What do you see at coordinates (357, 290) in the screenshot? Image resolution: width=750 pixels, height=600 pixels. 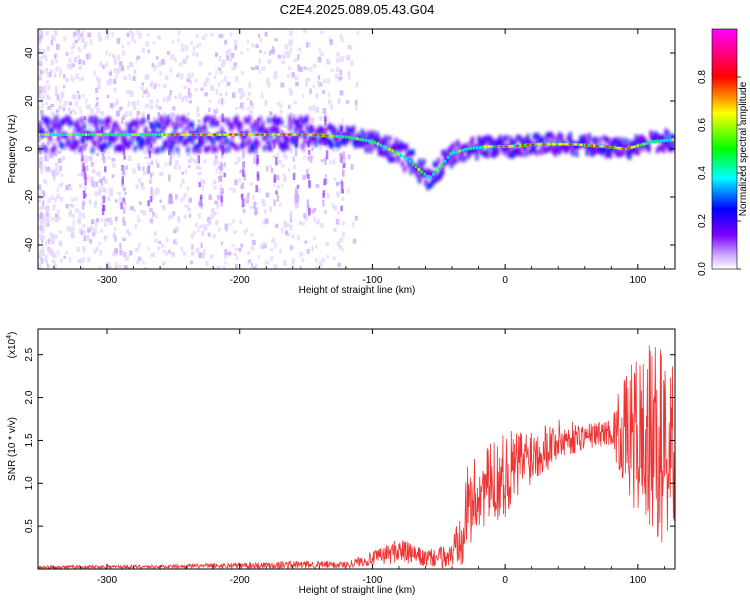 I see `spectrogram-x-label: Height of straight line (km)` at bounding box center [357, 290].